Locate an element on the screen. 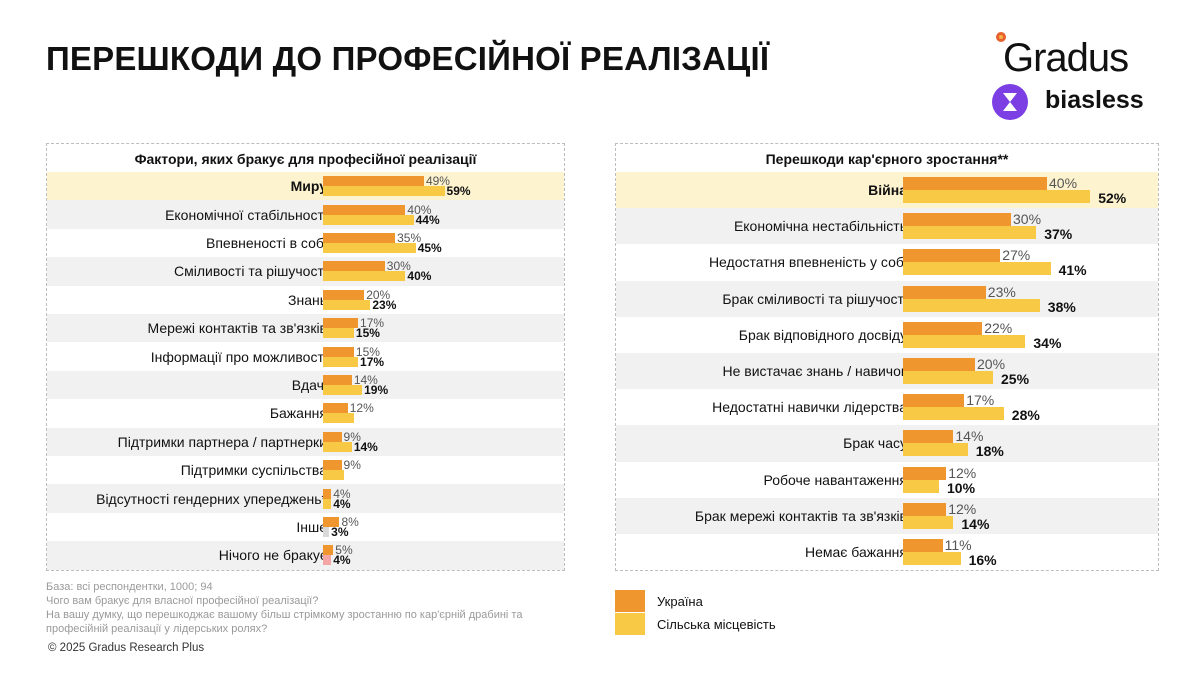 This screenshot has width=1200, height=674. chart-row: Брак мережі контактів та зв'язків 12% 14% is located at coordinates (887, 515).